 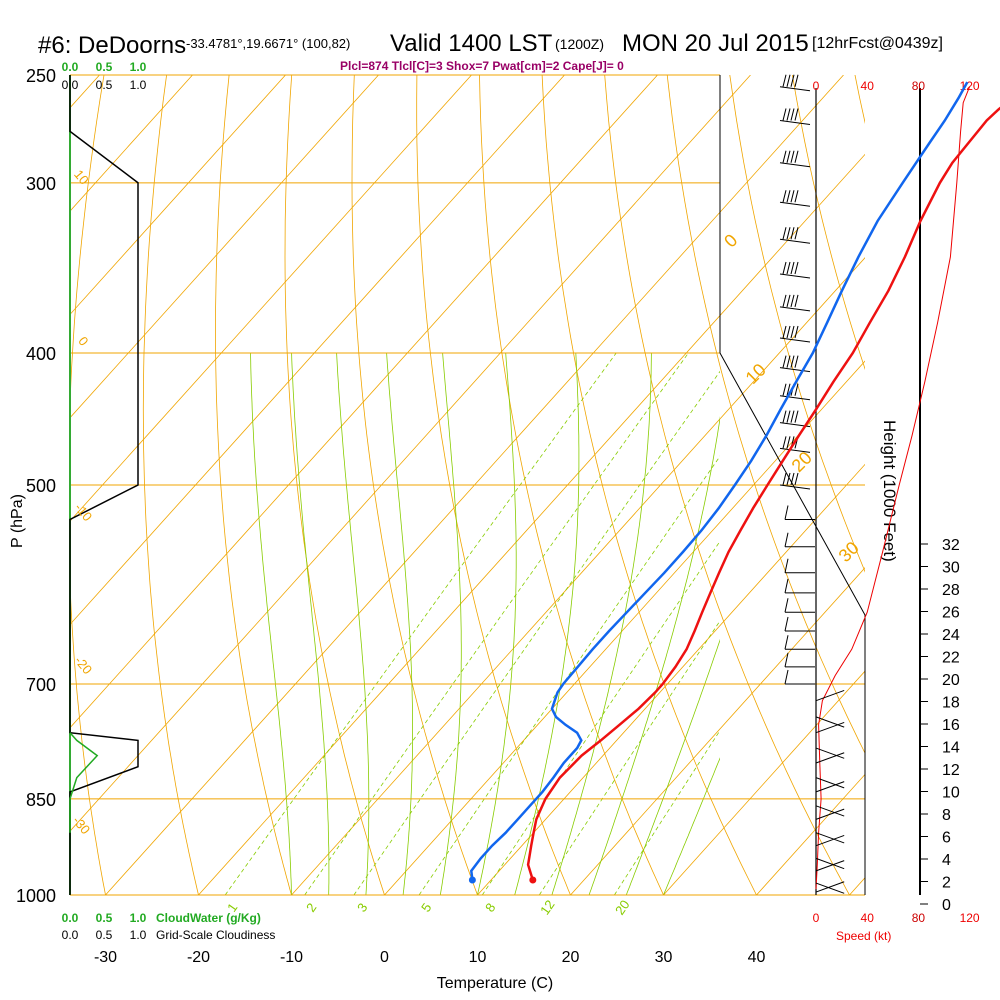 What do you see at coordinates (82, 825) in the screenshot?
I see `dry-adiabat-label: -30` at bounding box center [82, 825].